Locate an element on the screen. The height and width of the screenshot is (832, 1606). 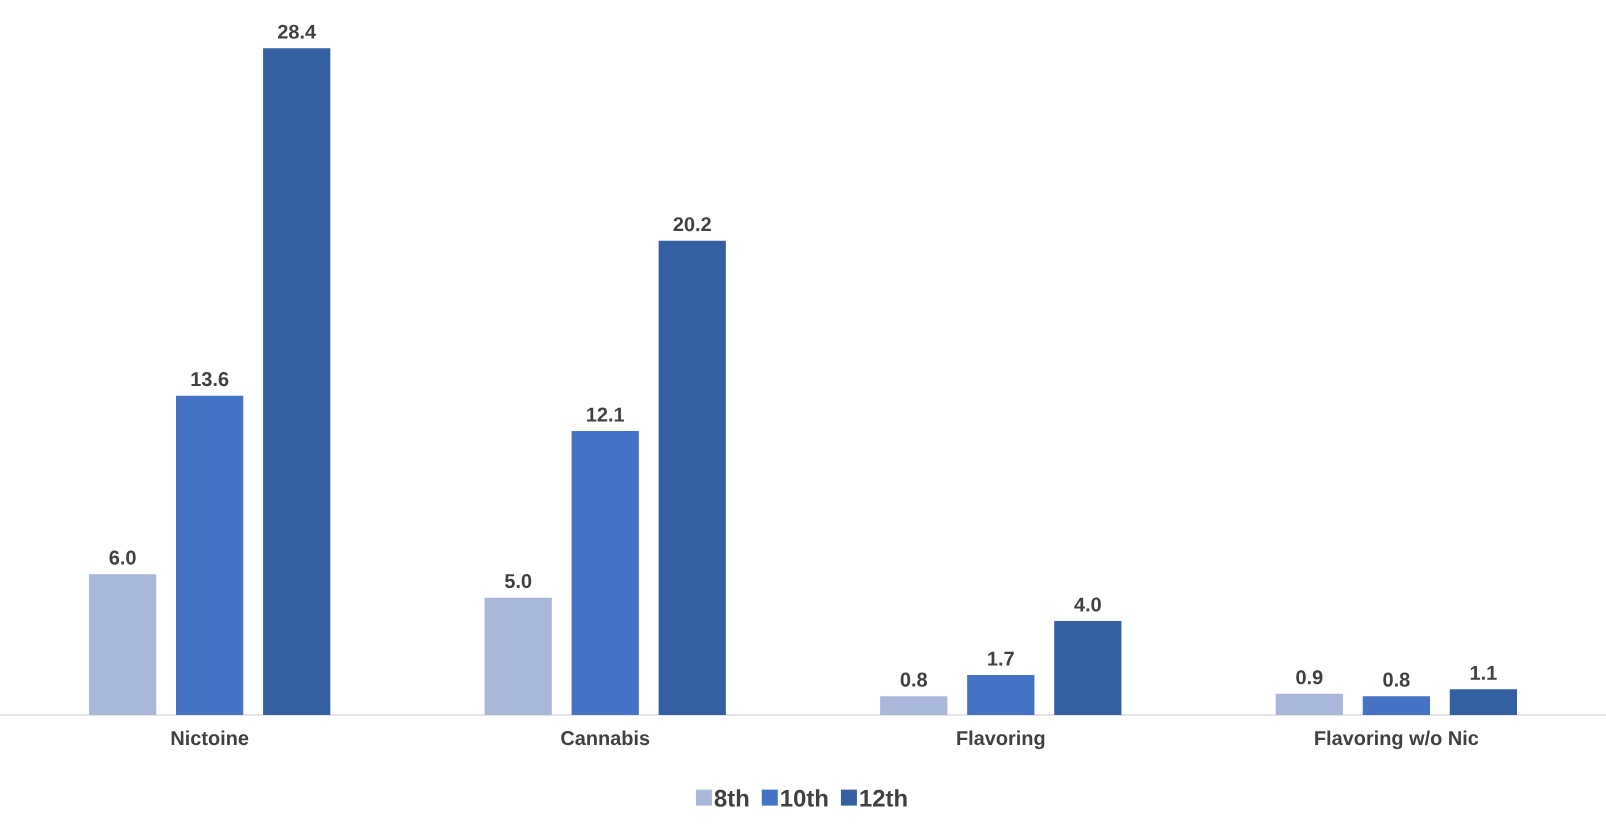
data-label: 4.0 is located at coordinates (1087, 604).